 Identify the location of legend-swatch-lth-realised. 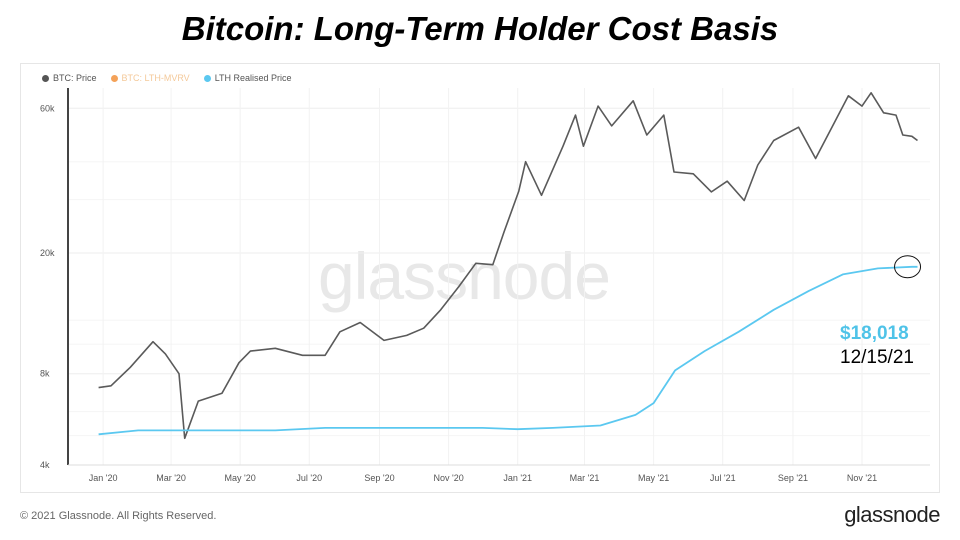
(207, 78).